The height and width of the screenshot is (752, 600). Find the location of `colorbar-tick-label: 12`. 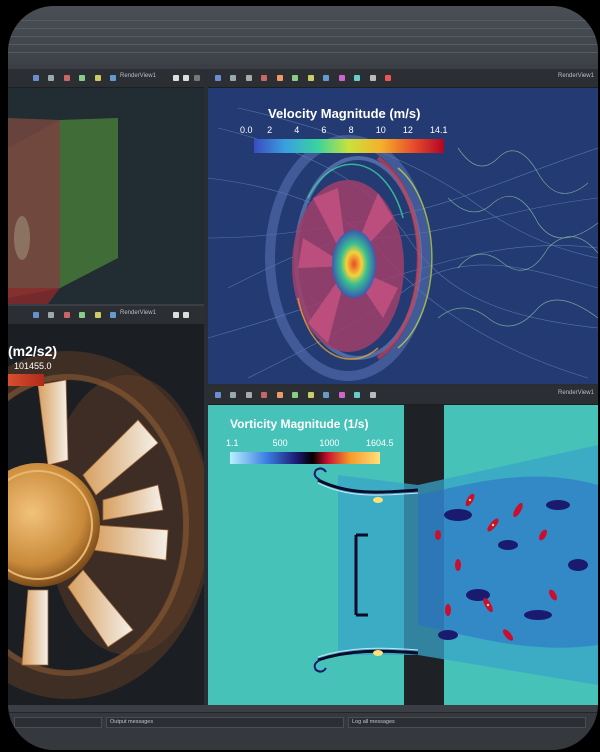

colorbar-tick-label: 12 is located at coordinates (407, 130).